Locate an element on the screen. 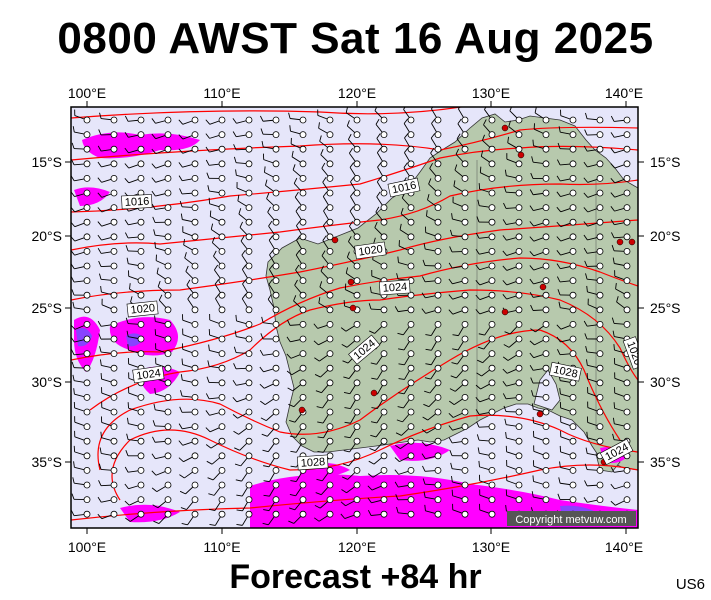  lon-label-140-top: 140°E is located at coordinates (624, 93).